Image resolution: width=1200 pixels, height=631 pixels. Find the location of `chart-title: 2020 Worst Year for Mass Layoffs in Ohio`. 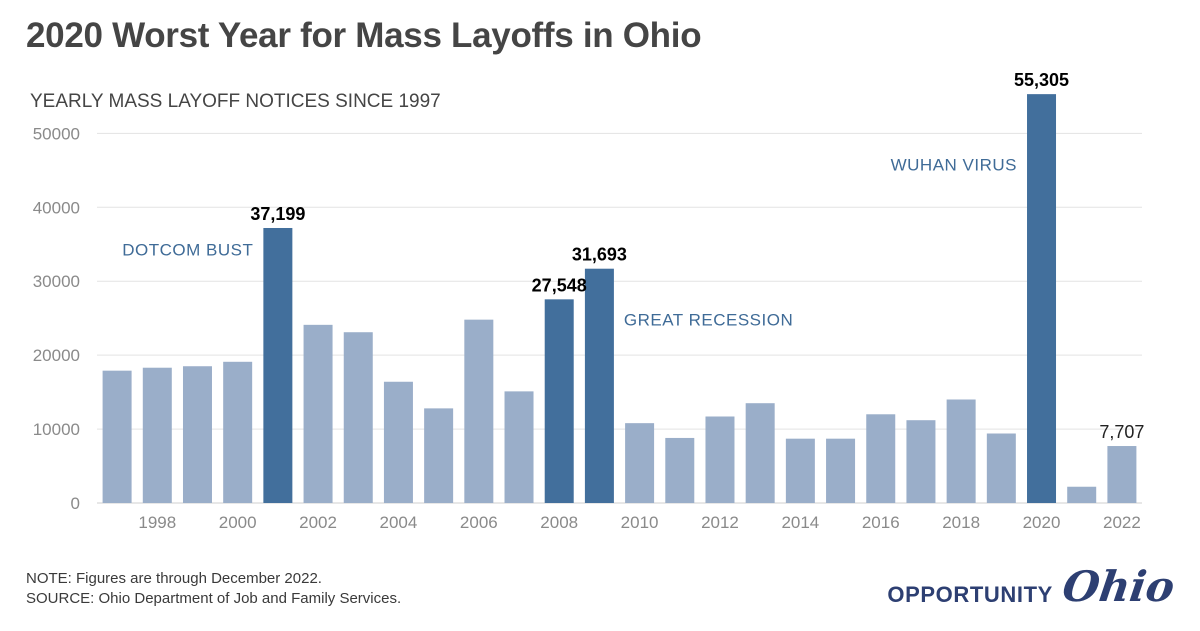

chart-title: 2020 Worst Year for Mass Layoffs in Ohio is located at coordinates (364, 35).